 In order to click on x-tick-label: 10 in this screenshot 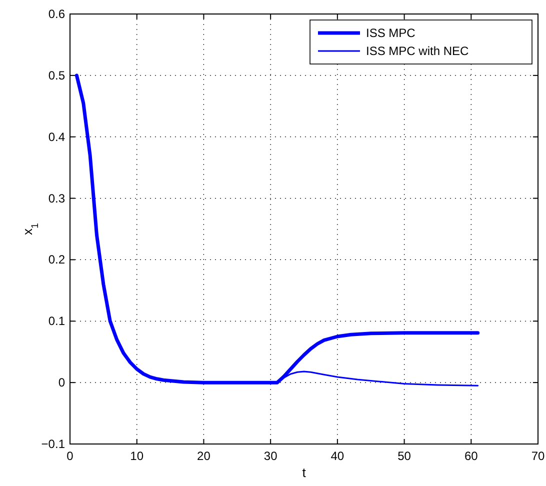, I will do `click(137, 456)`.